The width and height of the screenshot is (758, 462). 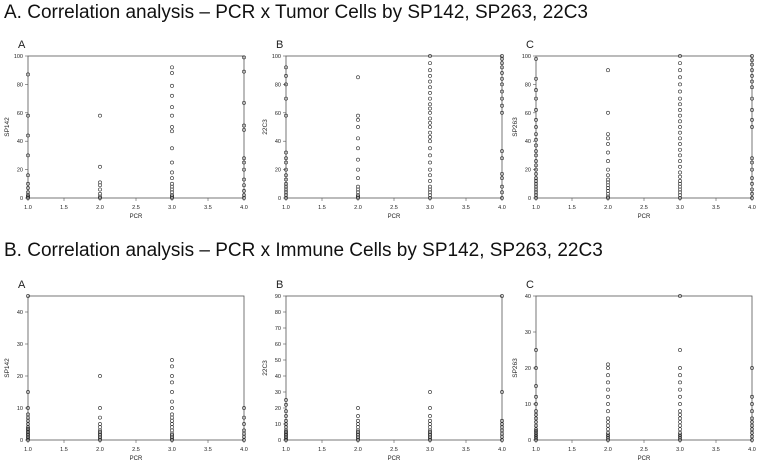 I want to click on x-tick-label: 3.5, so click(x=716, y=208).